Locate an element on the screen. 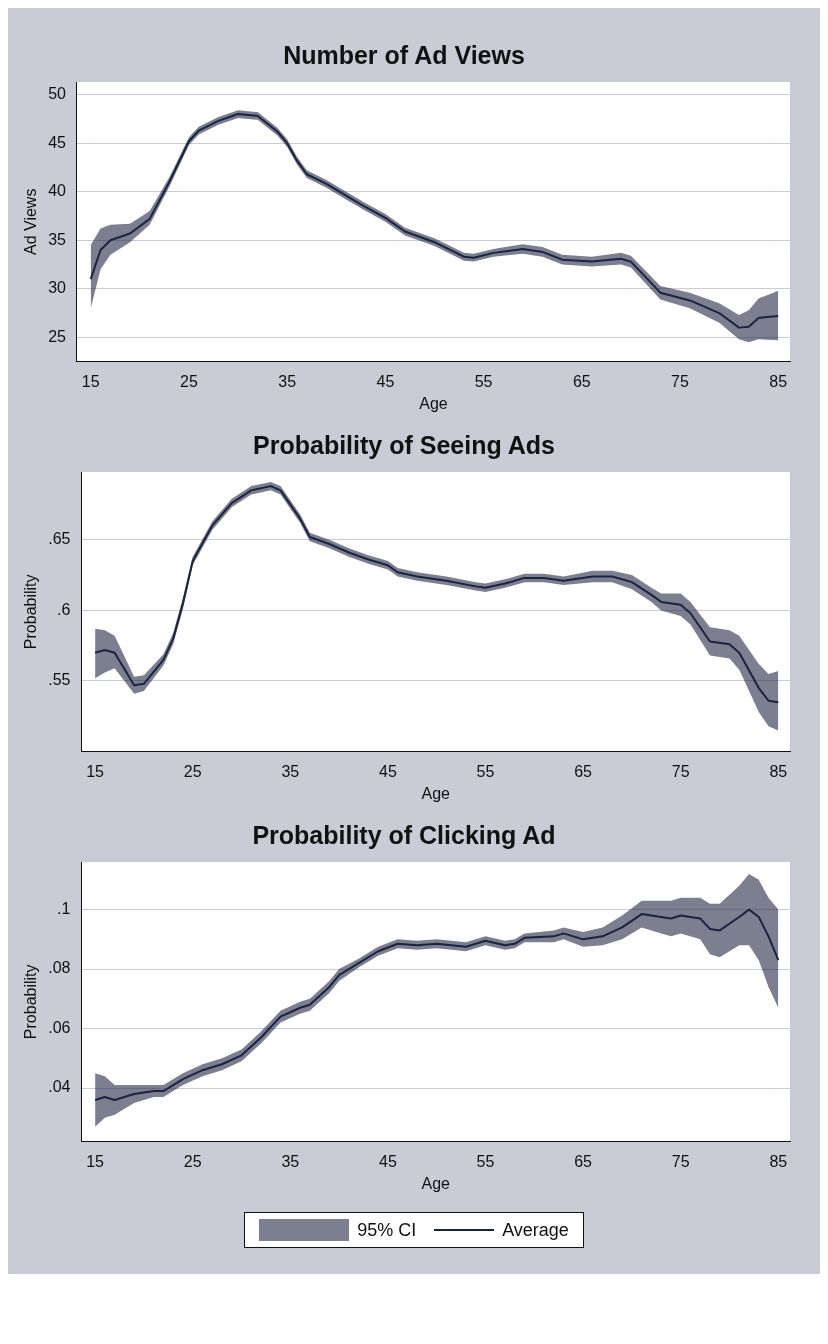  text: 95% CI is located at coordinates (387, 1230).